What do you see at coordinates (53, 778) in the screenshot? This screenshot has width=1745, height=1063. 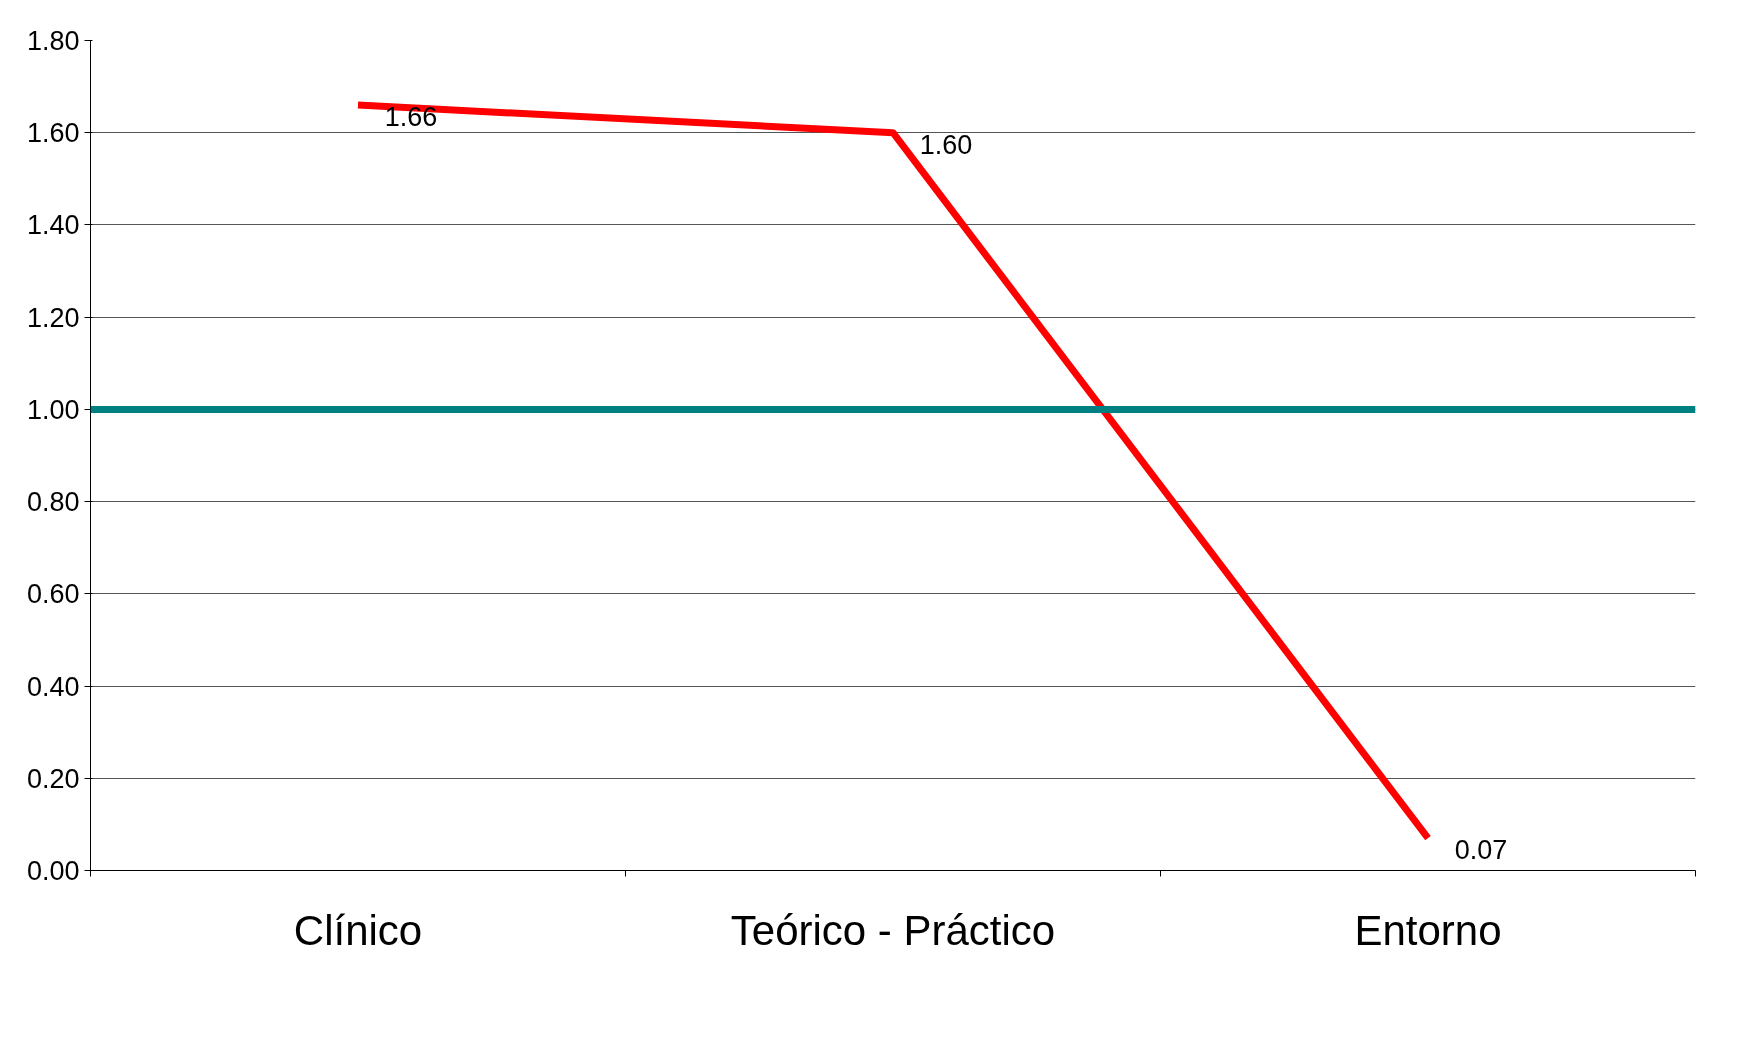 I see `y-tick-label: 0.20` at bounding box center [53, 778].